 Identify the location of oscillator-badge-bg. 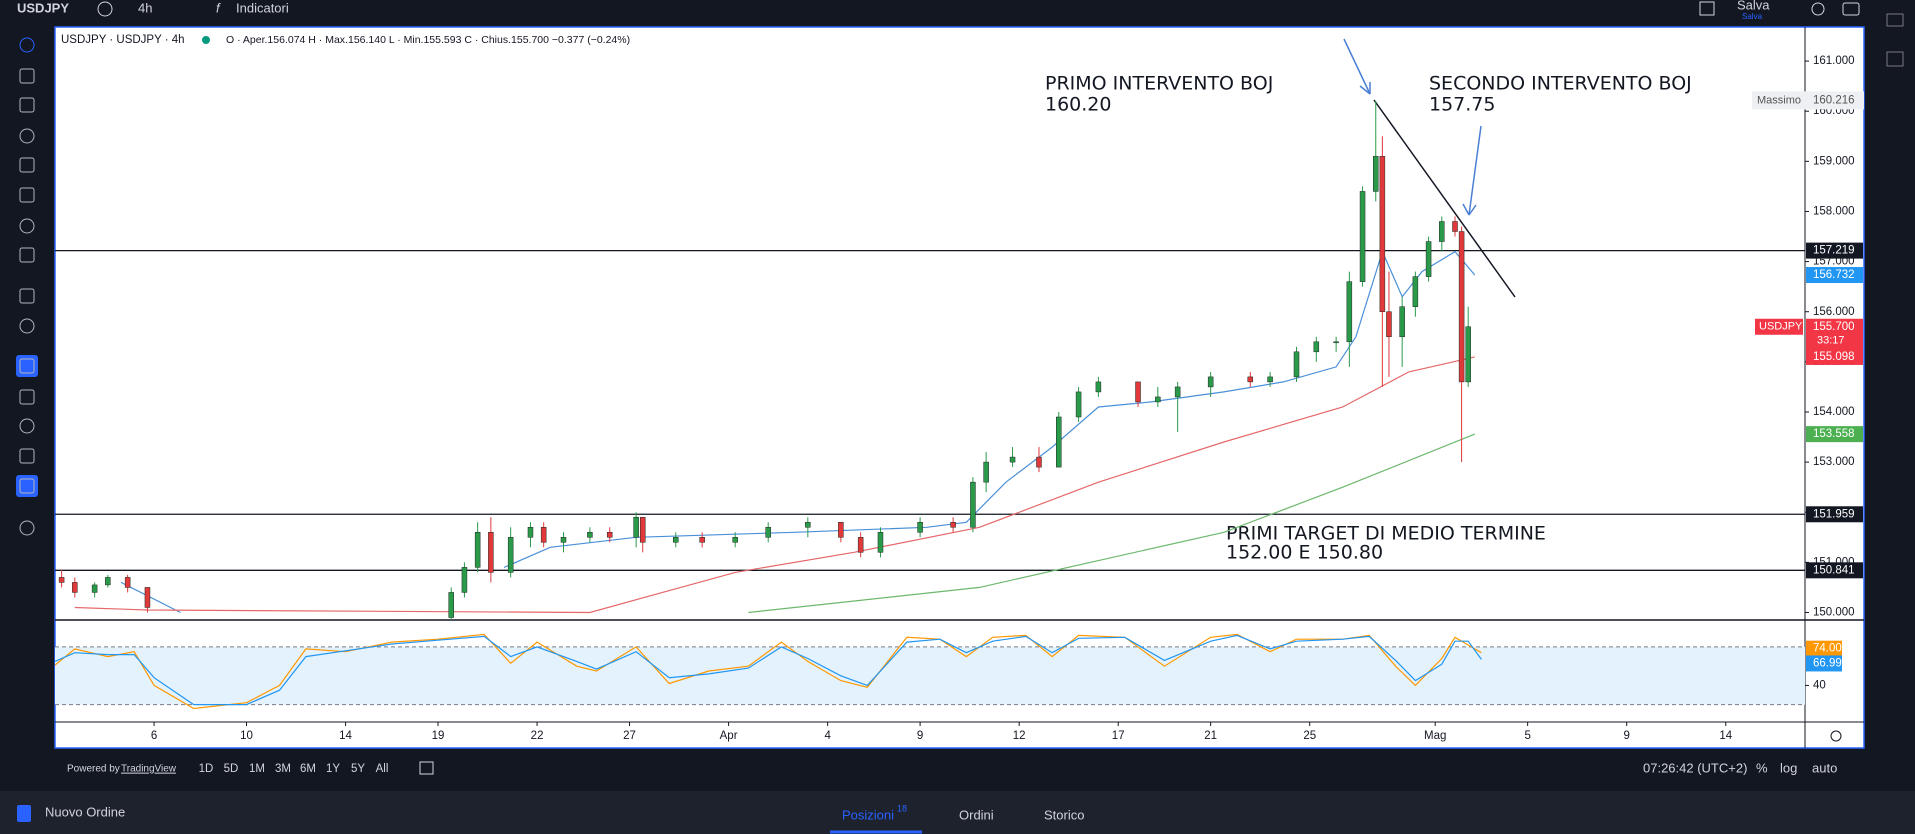
(1824, 648).